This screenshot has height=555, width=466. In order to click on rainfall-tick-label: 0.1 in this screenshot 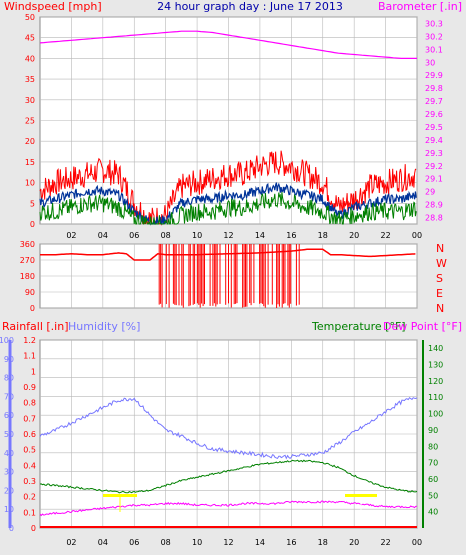, I will do `click(29, 512)`.